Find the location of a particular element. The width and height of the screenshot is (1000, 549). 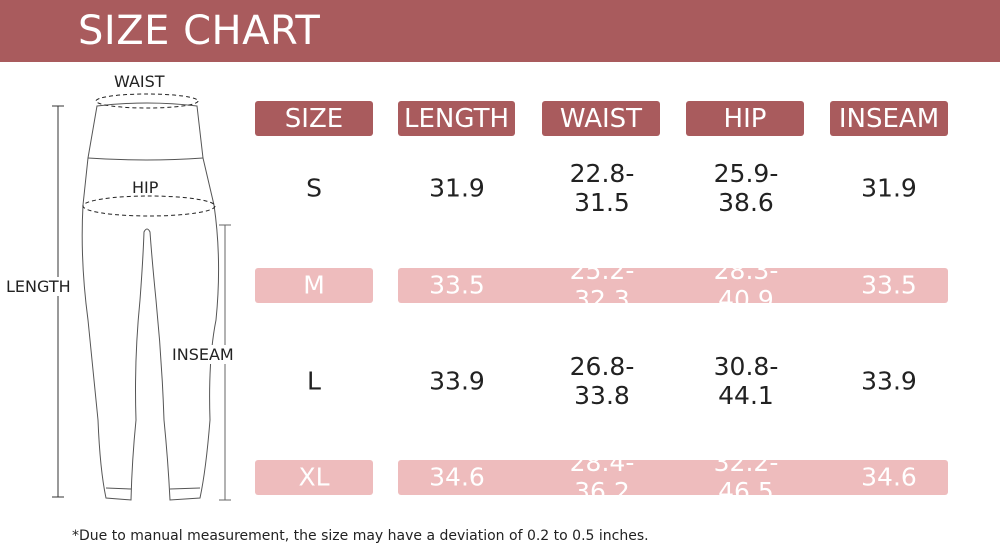

row-xl-size-bg is located at coordinates (314, 477).